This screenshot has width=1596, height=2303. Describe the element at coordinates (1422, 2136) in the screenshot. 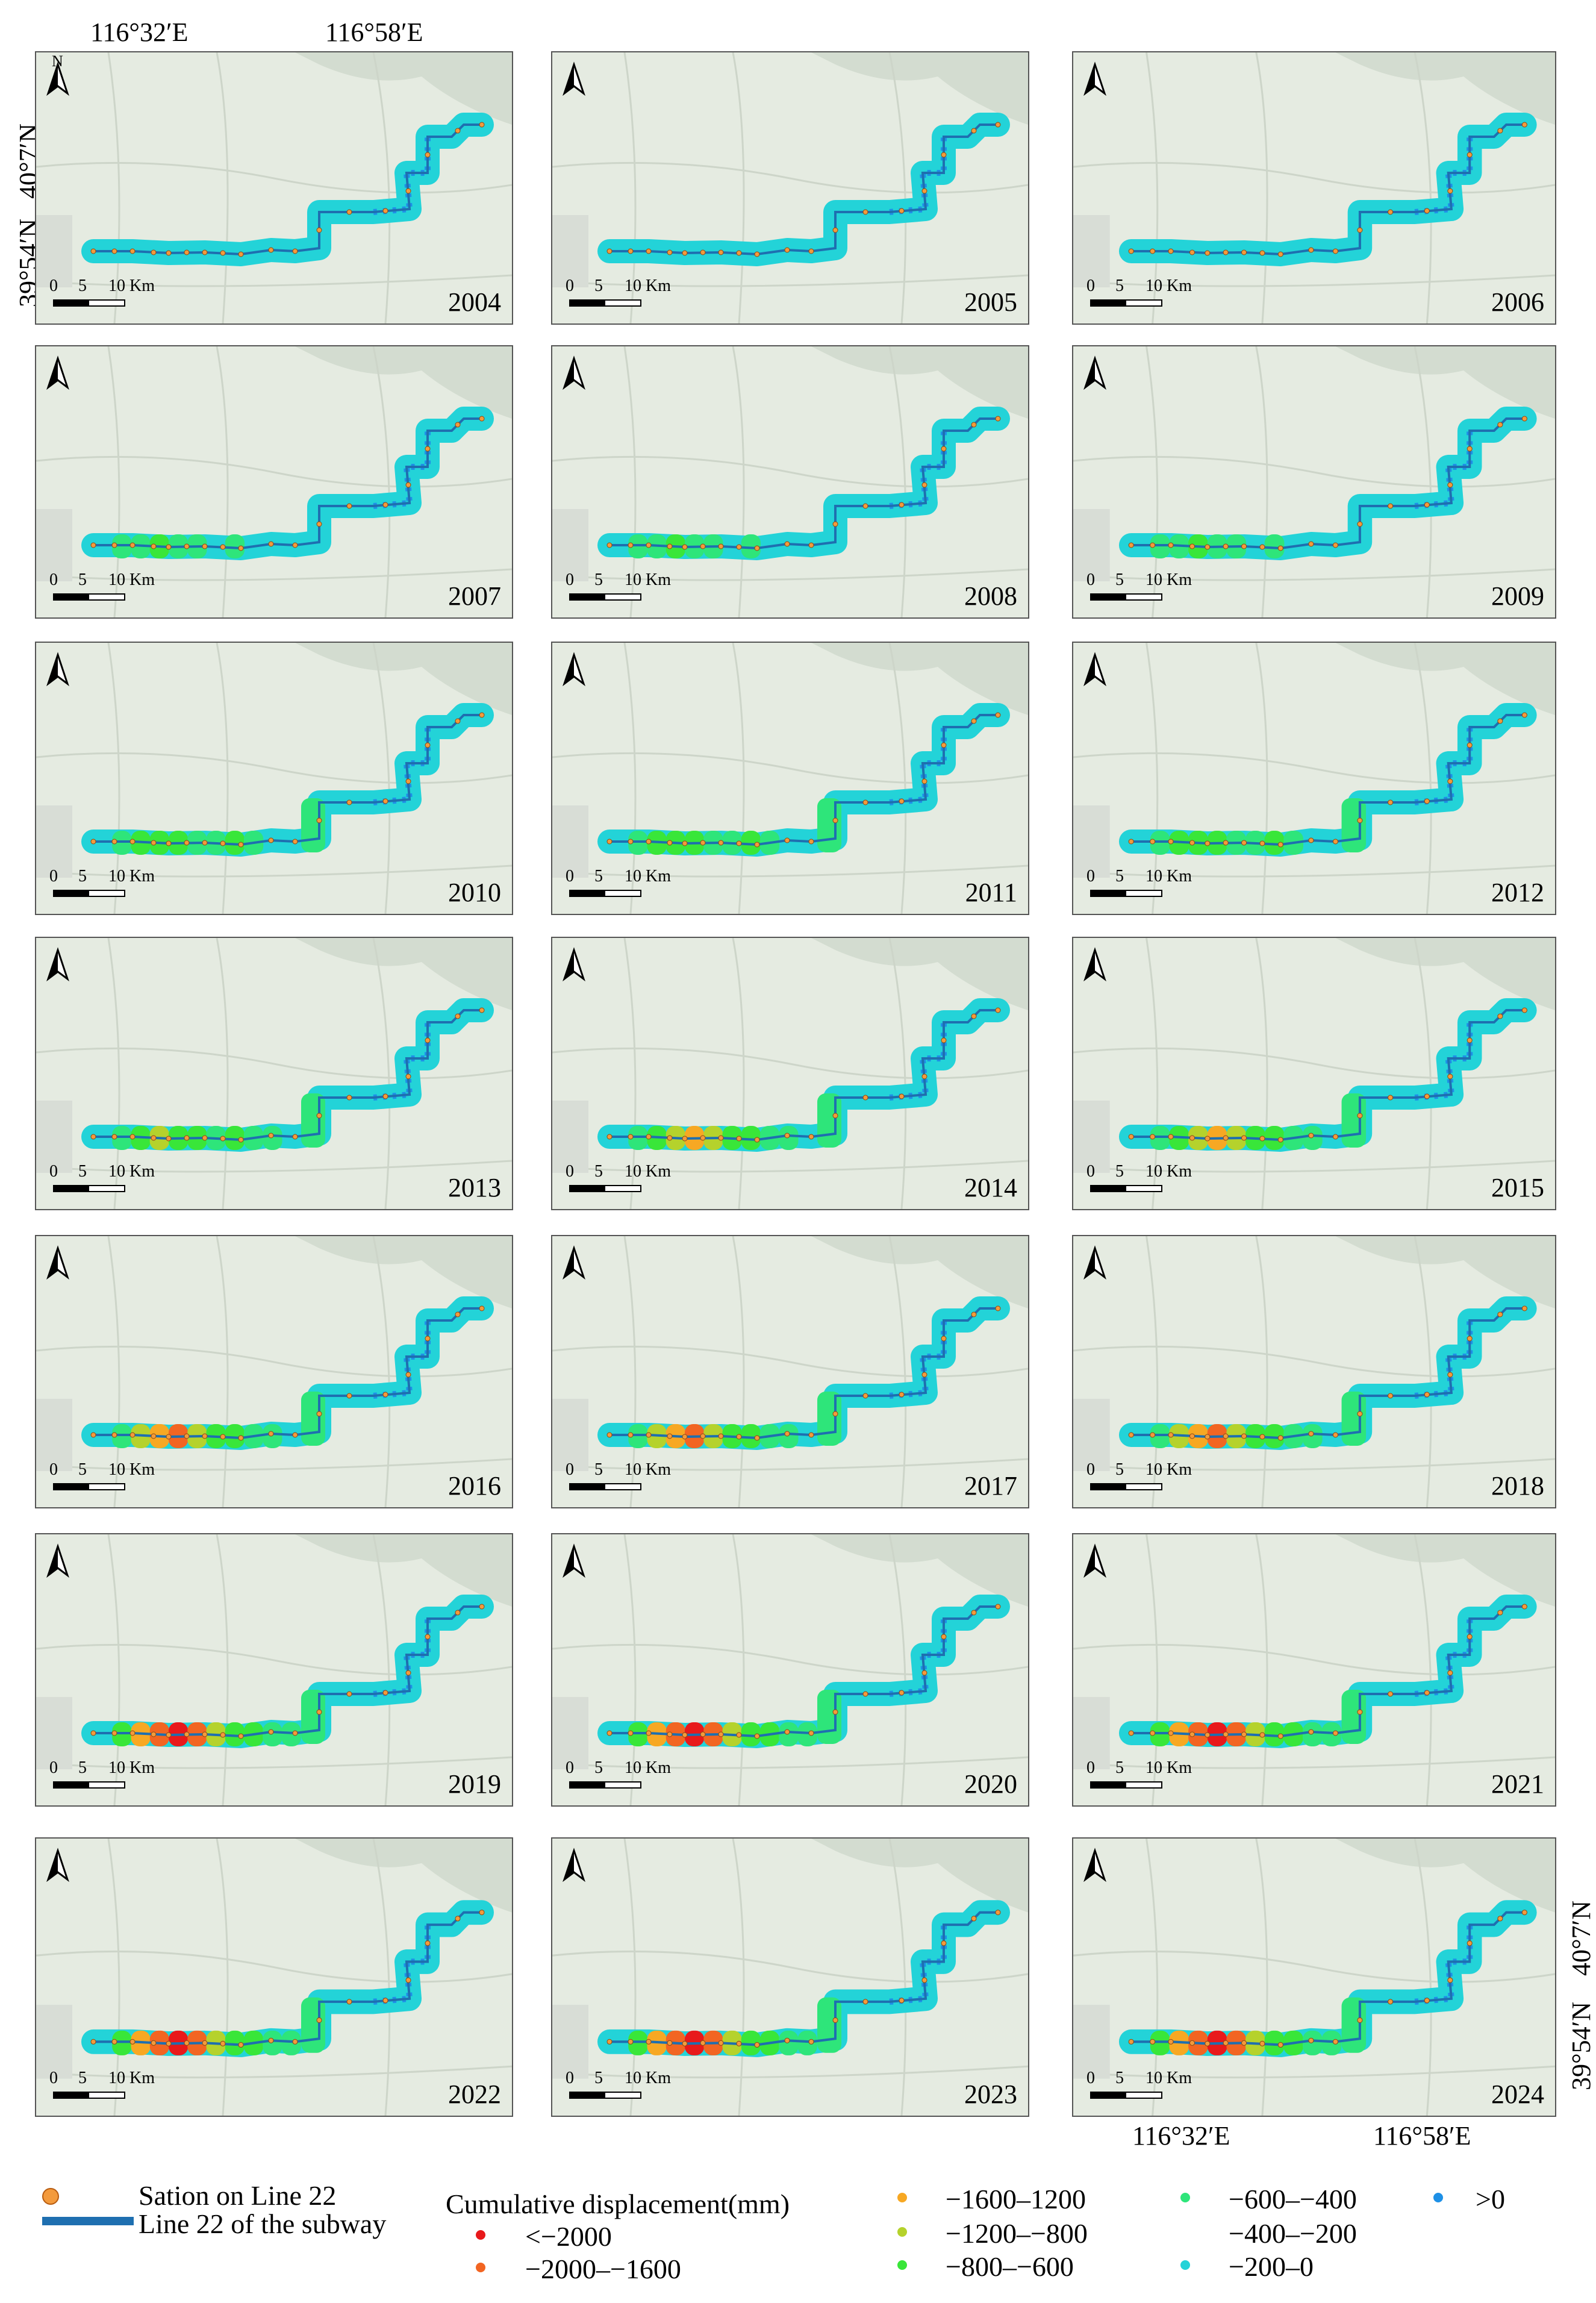

I see `bottom-lon-label-right: 116°58′E` at that location.